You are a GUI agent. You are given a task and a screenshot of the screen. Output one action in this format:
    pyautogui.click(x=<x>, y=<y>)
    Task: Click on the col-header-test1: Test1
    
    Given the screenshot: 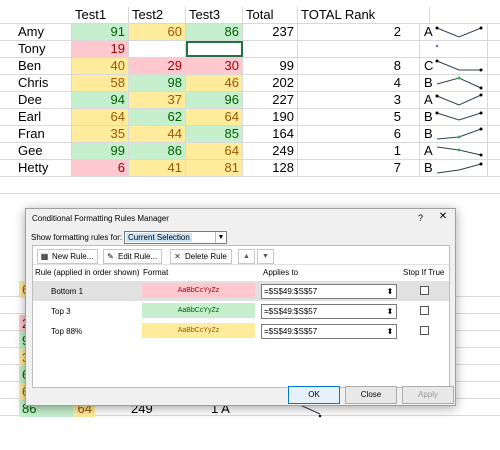 What is the action you would take?
    pyautogui.click(x=100, y=15)
    